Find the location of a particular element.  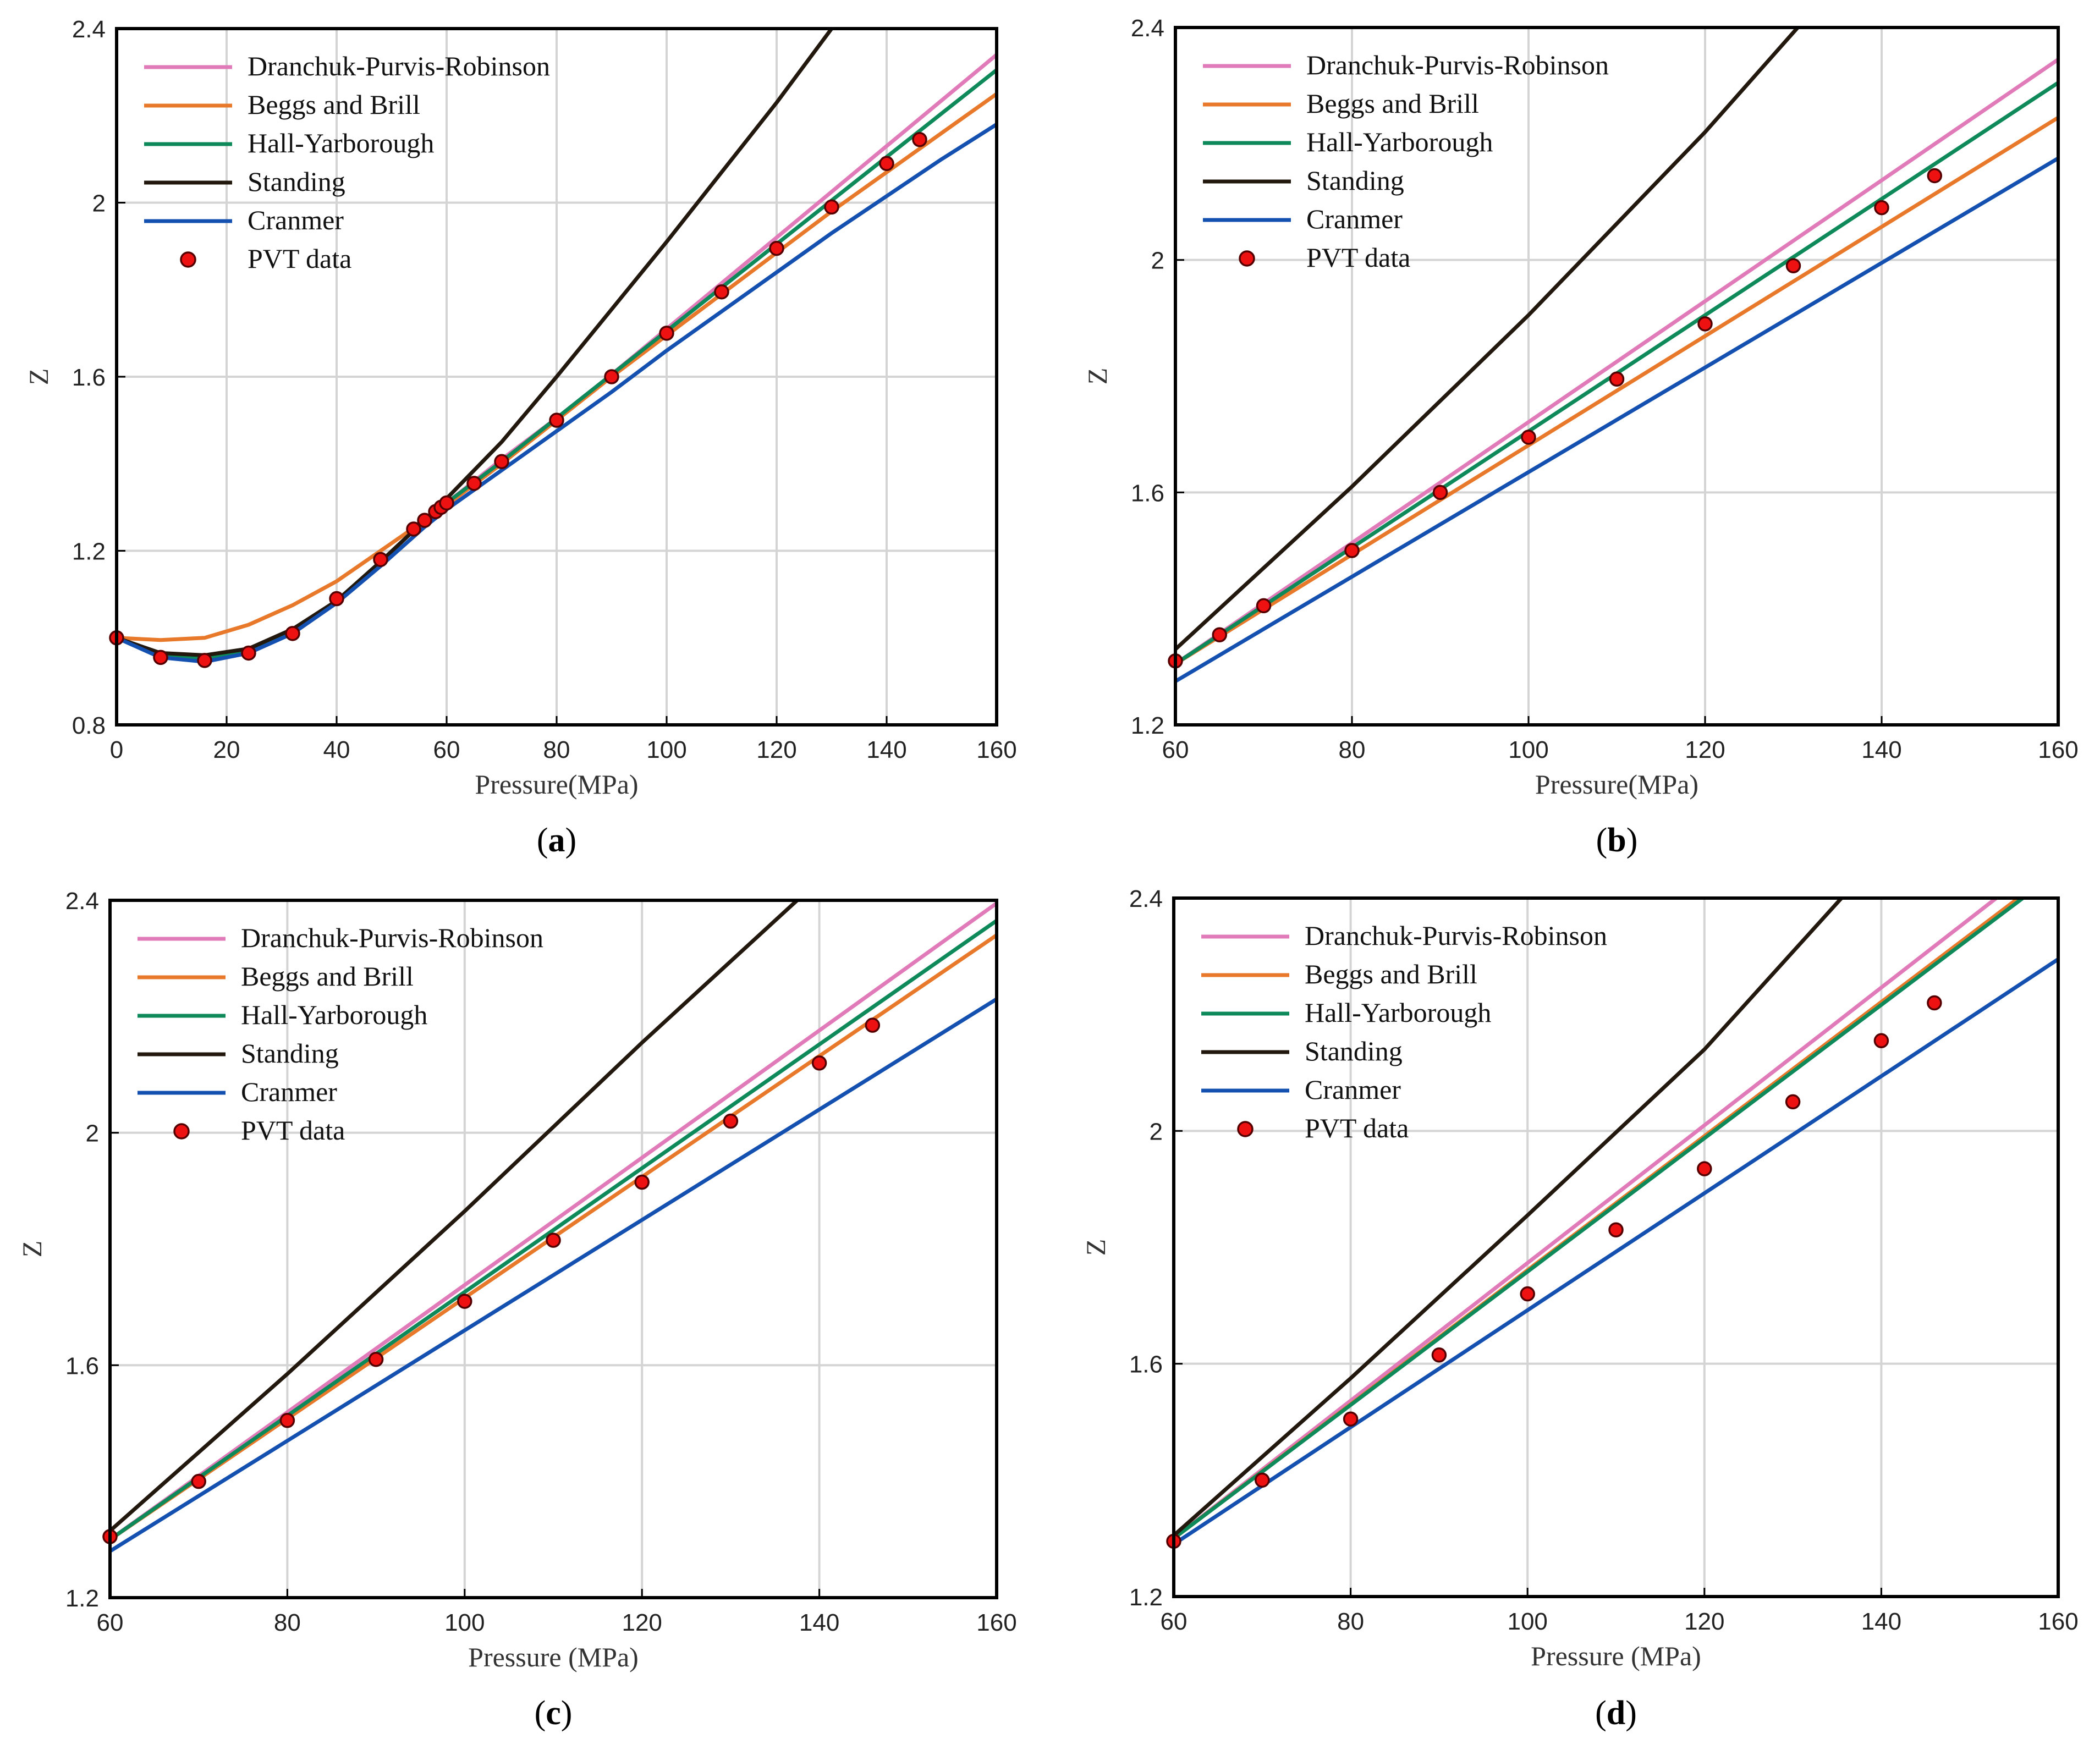

series-line-beggs-and-brill is located at coordinates (1616, 390).